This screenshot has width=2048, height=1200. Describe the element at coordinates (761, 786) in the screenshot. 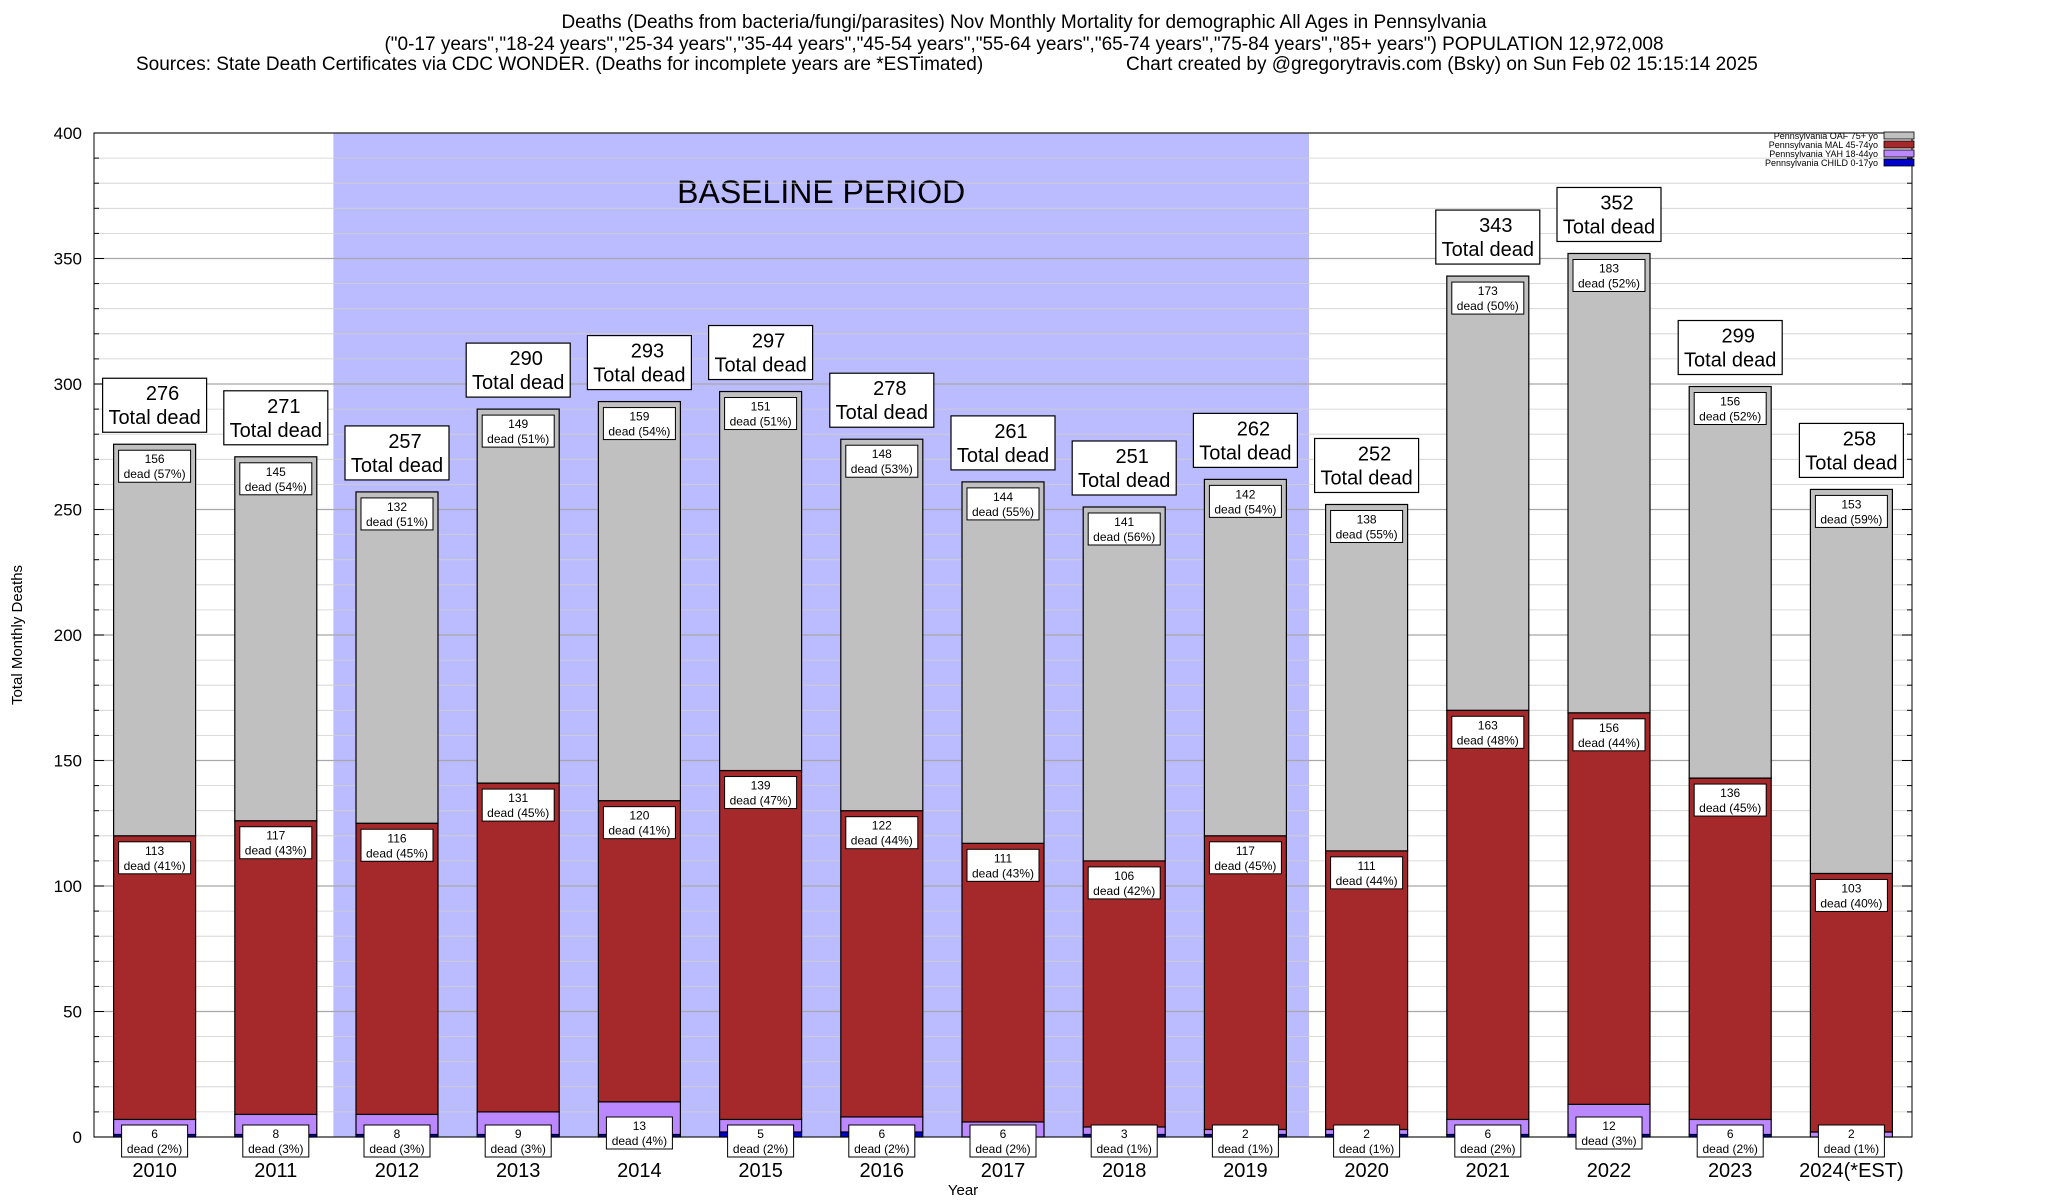

I see `mal-label-text: 139` at that location.